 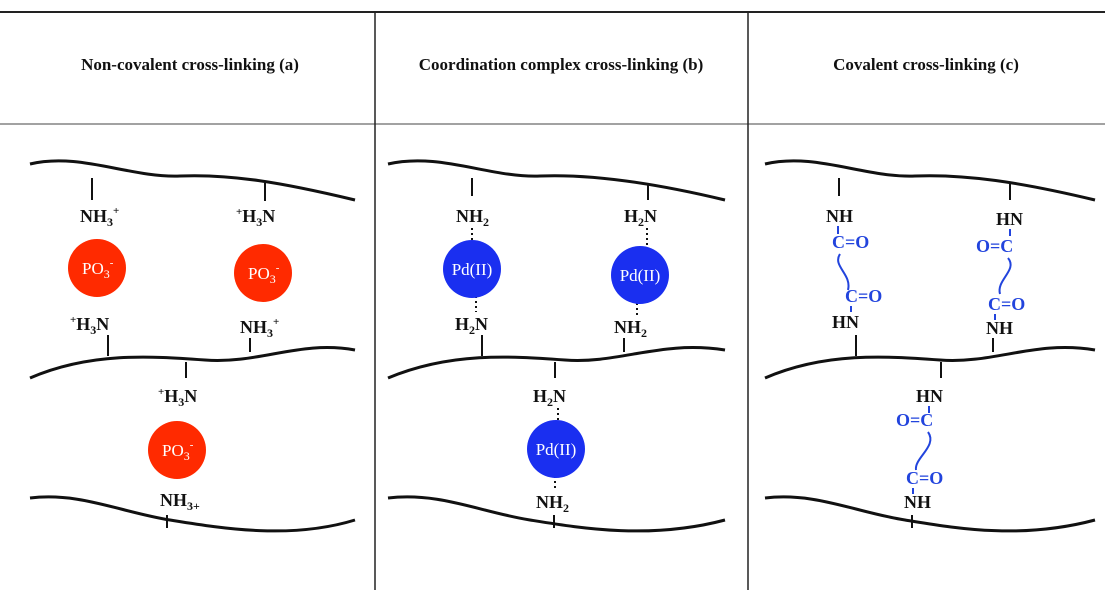 I want to click on header-non-covalent: Non-covalent cross-linking (a), so click(x=190, y=64).